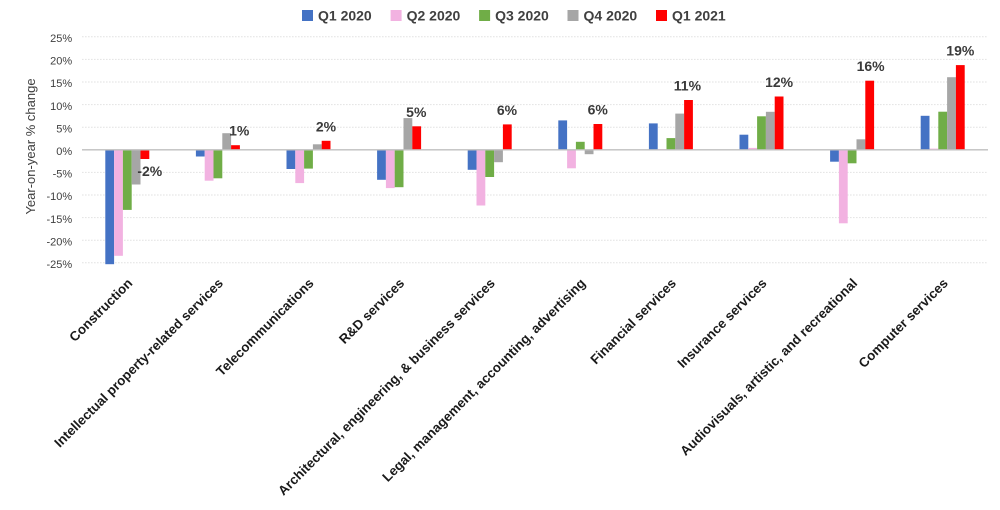  Describe the element at coordinates (61, 84) in the screenshot. I see `svg-text: 15%` at that location.